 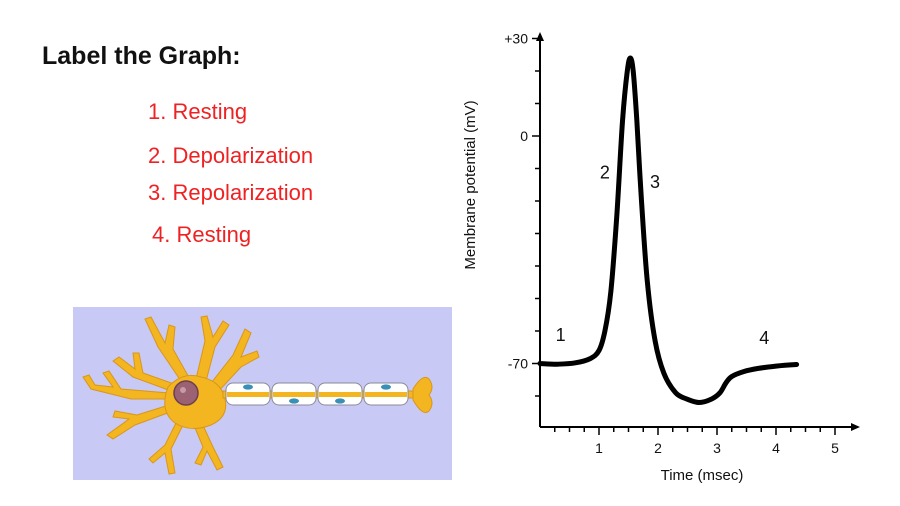 I want to click on y-tick-label: -70, so click(x=518, y=364).